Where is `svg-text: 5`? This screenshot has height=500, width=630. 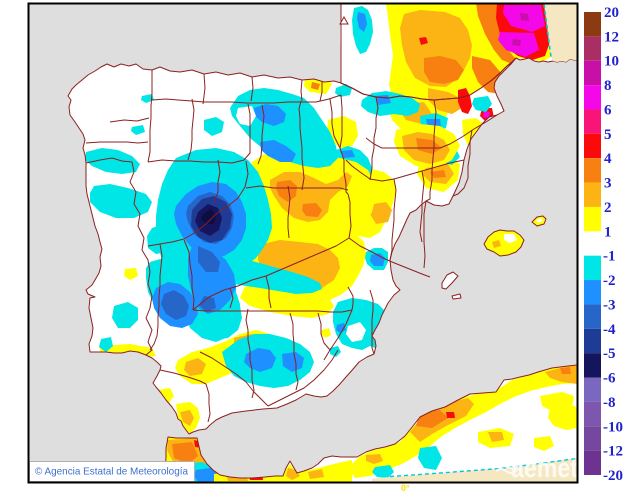
svg-text: 5 is located at coordinates (608, 135).